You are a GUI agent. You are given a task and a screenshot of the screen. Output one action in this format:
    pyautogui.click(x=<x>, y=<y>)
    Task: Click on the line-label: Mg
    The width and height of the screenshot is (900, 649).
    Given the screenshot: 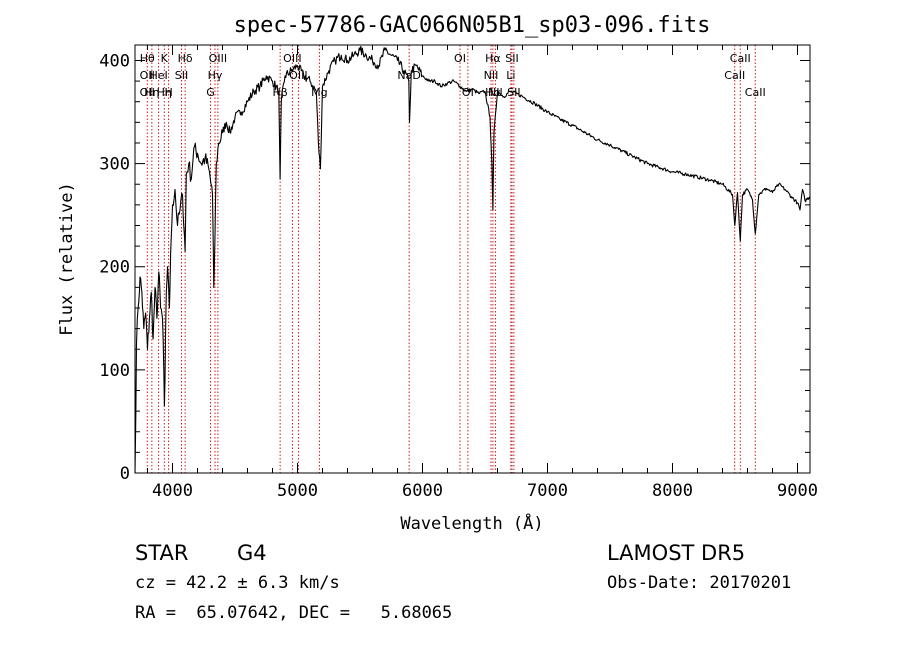 What is the action you would take?
    pyautogui.click(x=319, y=92)
    